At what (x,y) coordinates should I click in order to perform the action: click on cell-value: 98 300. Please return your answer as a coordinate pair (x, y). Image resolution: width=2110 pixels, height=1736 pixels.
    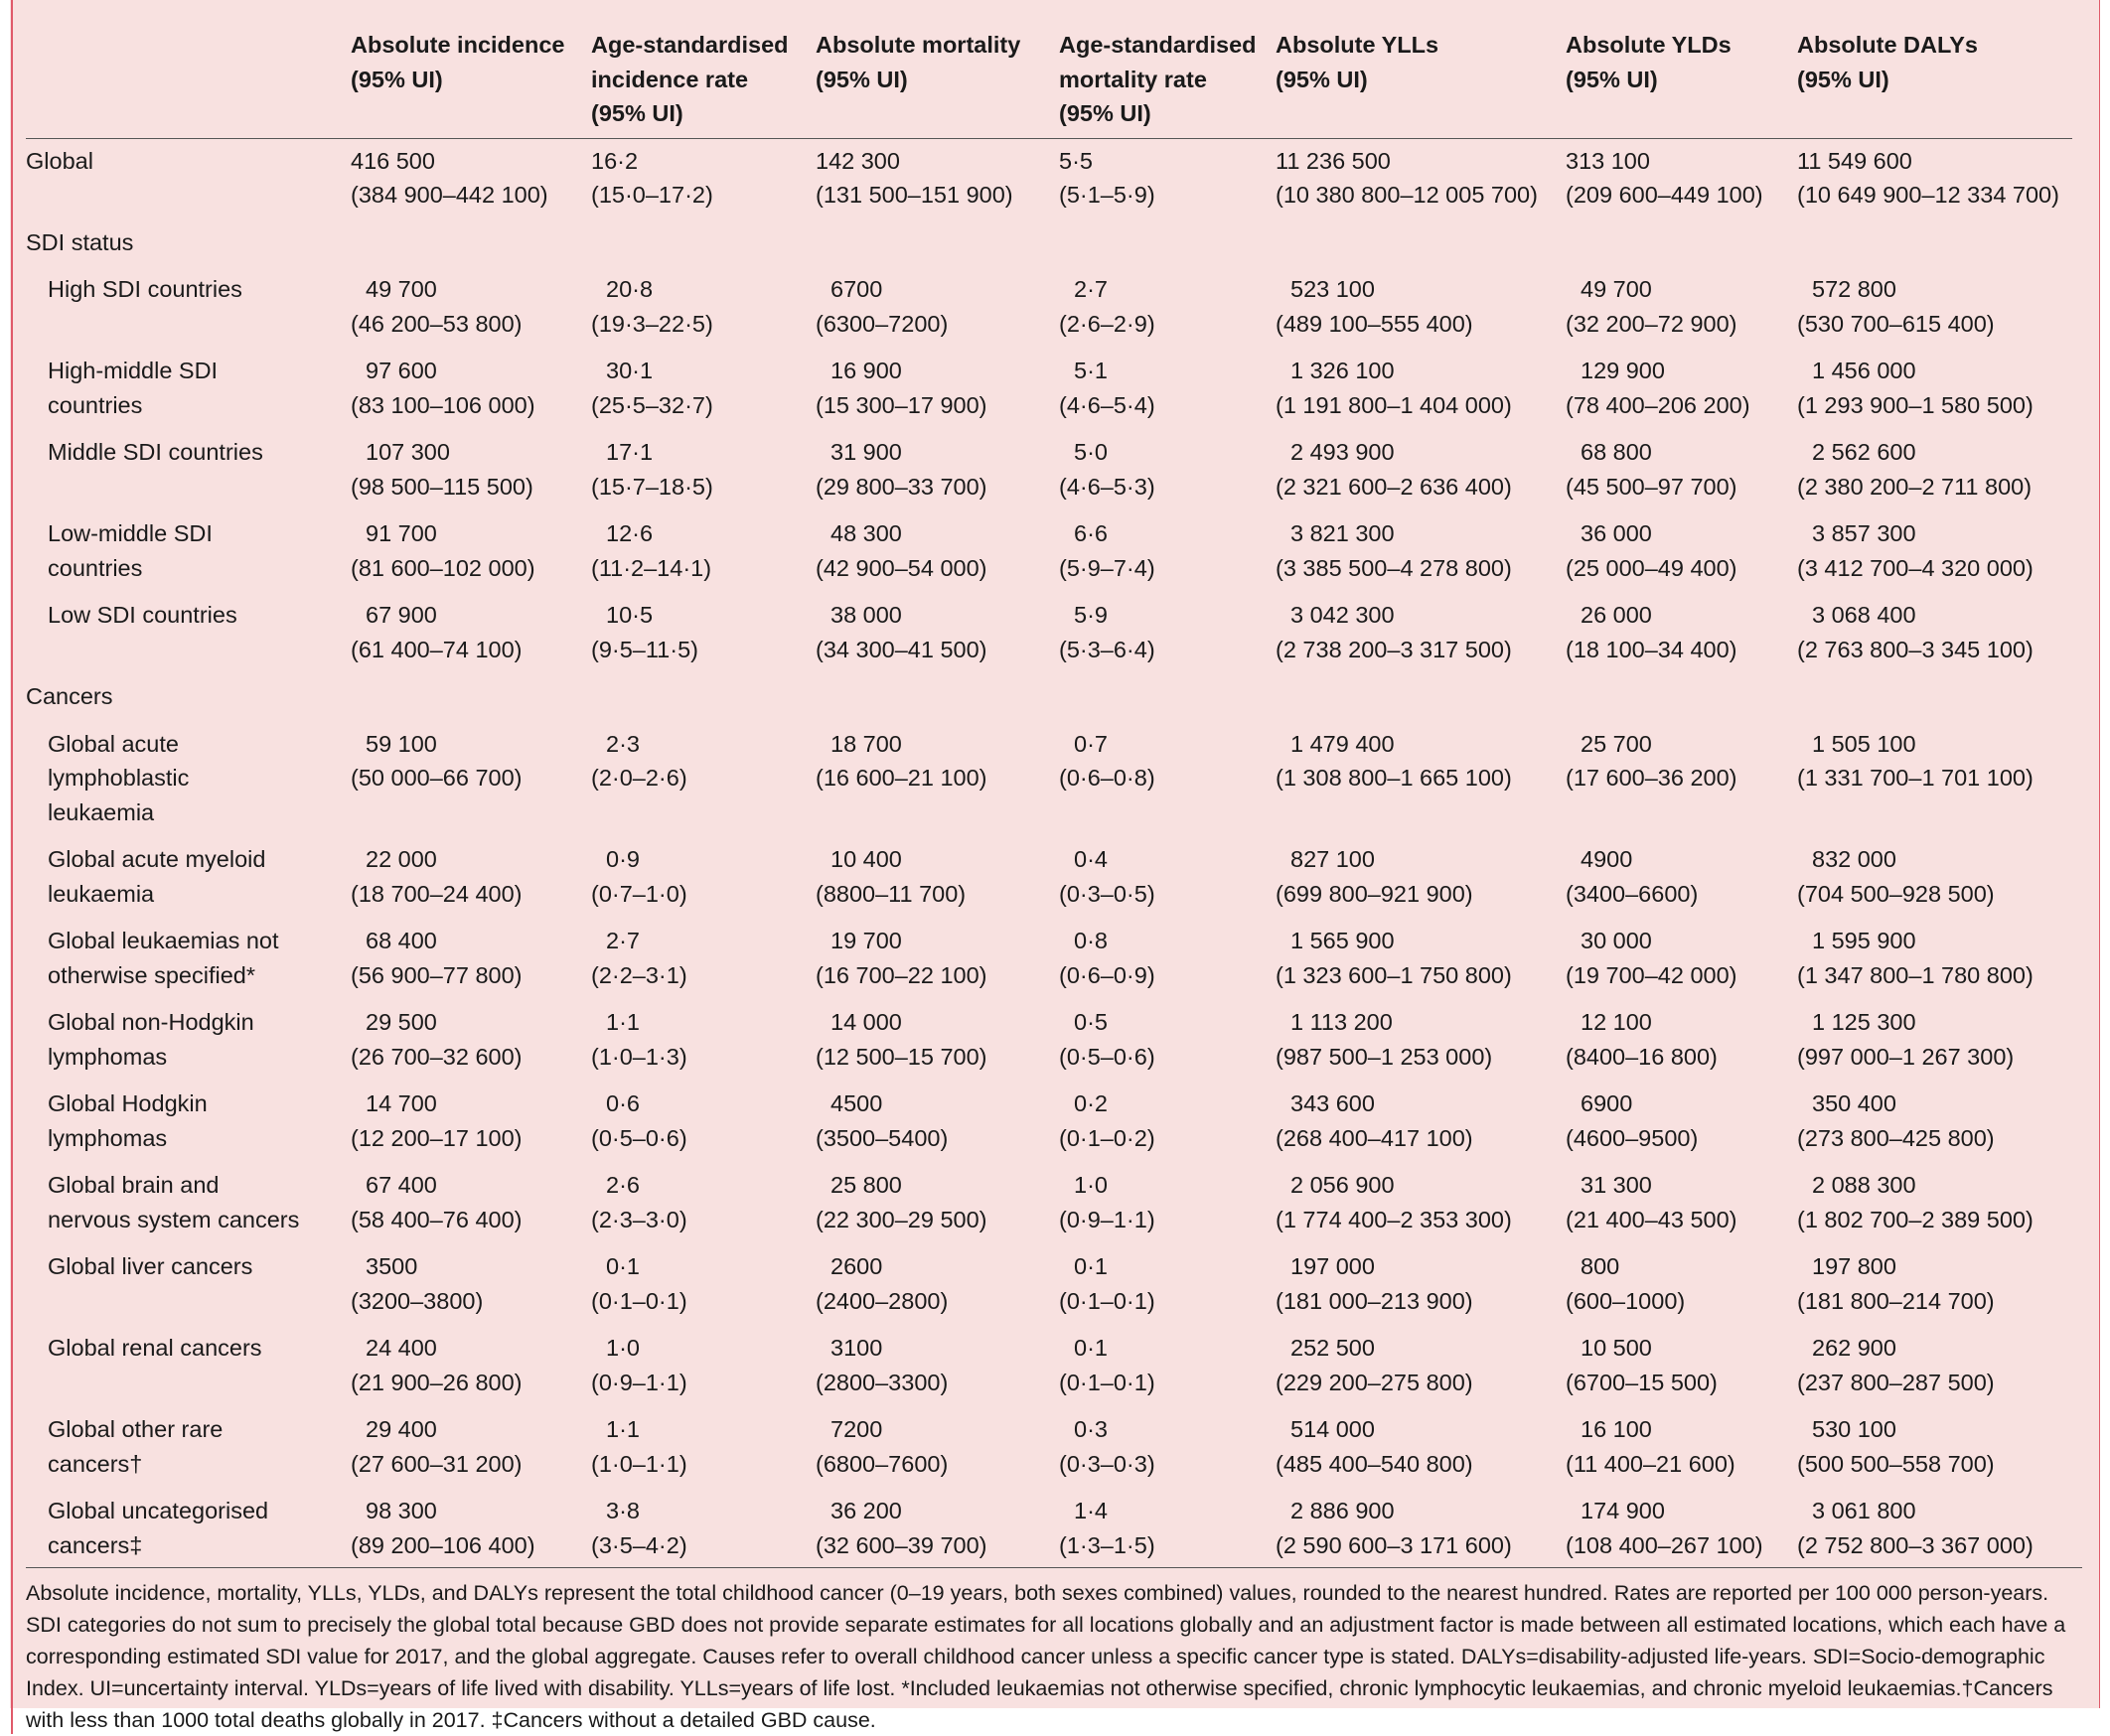
    Looking at the image, I should click on (401, 1511).